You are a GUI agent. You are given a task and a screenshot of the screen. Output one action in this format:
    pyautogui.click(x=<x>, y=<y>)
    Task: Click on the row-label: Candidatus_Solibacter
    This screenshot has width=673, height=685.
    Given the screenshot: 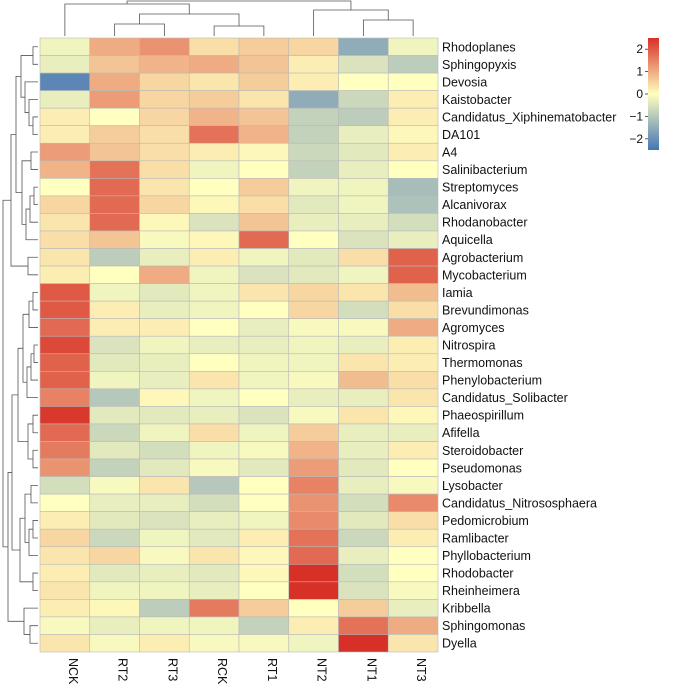 What is the action you would take?
    pyautogui.click(x=505, y=398)
    